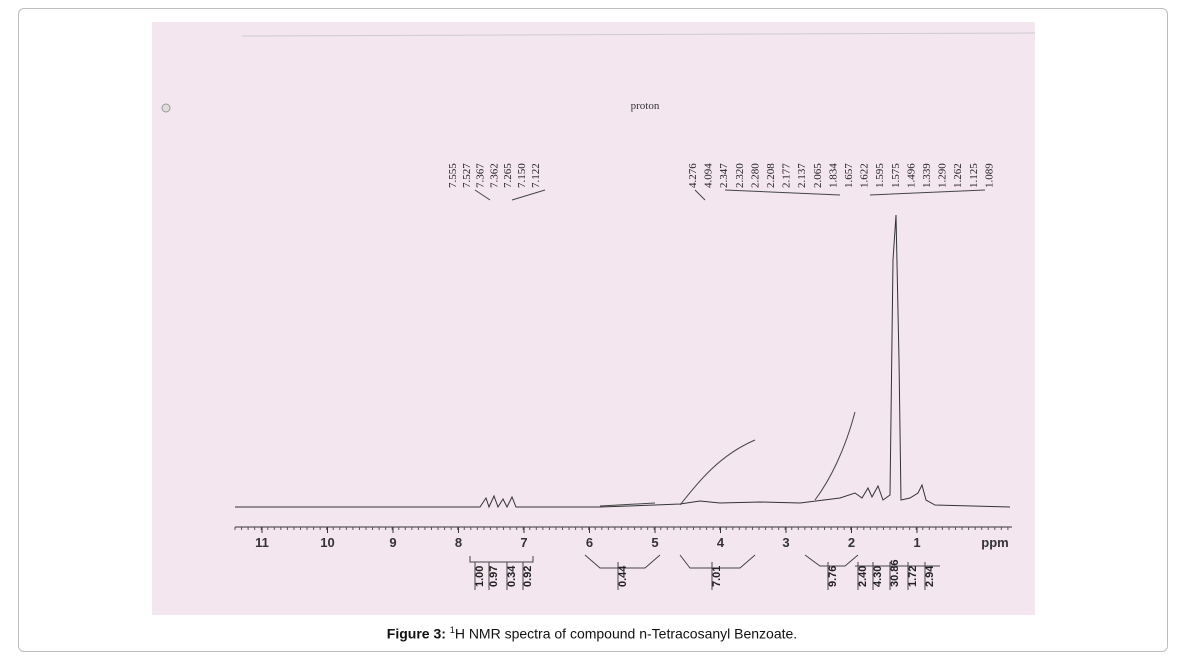 The image size is (1184, 661). I want to click on peak-label: 7.150, so click(522, 175).